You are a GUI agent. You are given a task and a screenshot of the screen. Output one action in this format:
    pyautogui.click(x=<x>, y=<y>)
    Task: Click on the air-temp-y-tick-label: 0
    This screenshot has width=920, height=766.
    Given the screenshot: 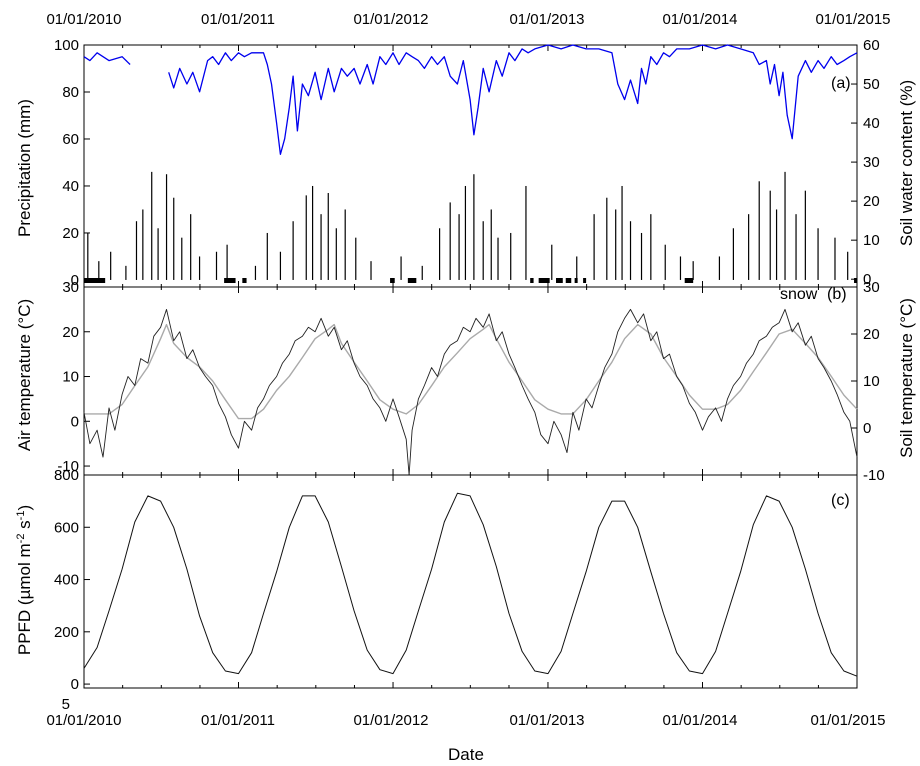 What is the action you would take?
    pyautogui.click(x=75, y=421)
    